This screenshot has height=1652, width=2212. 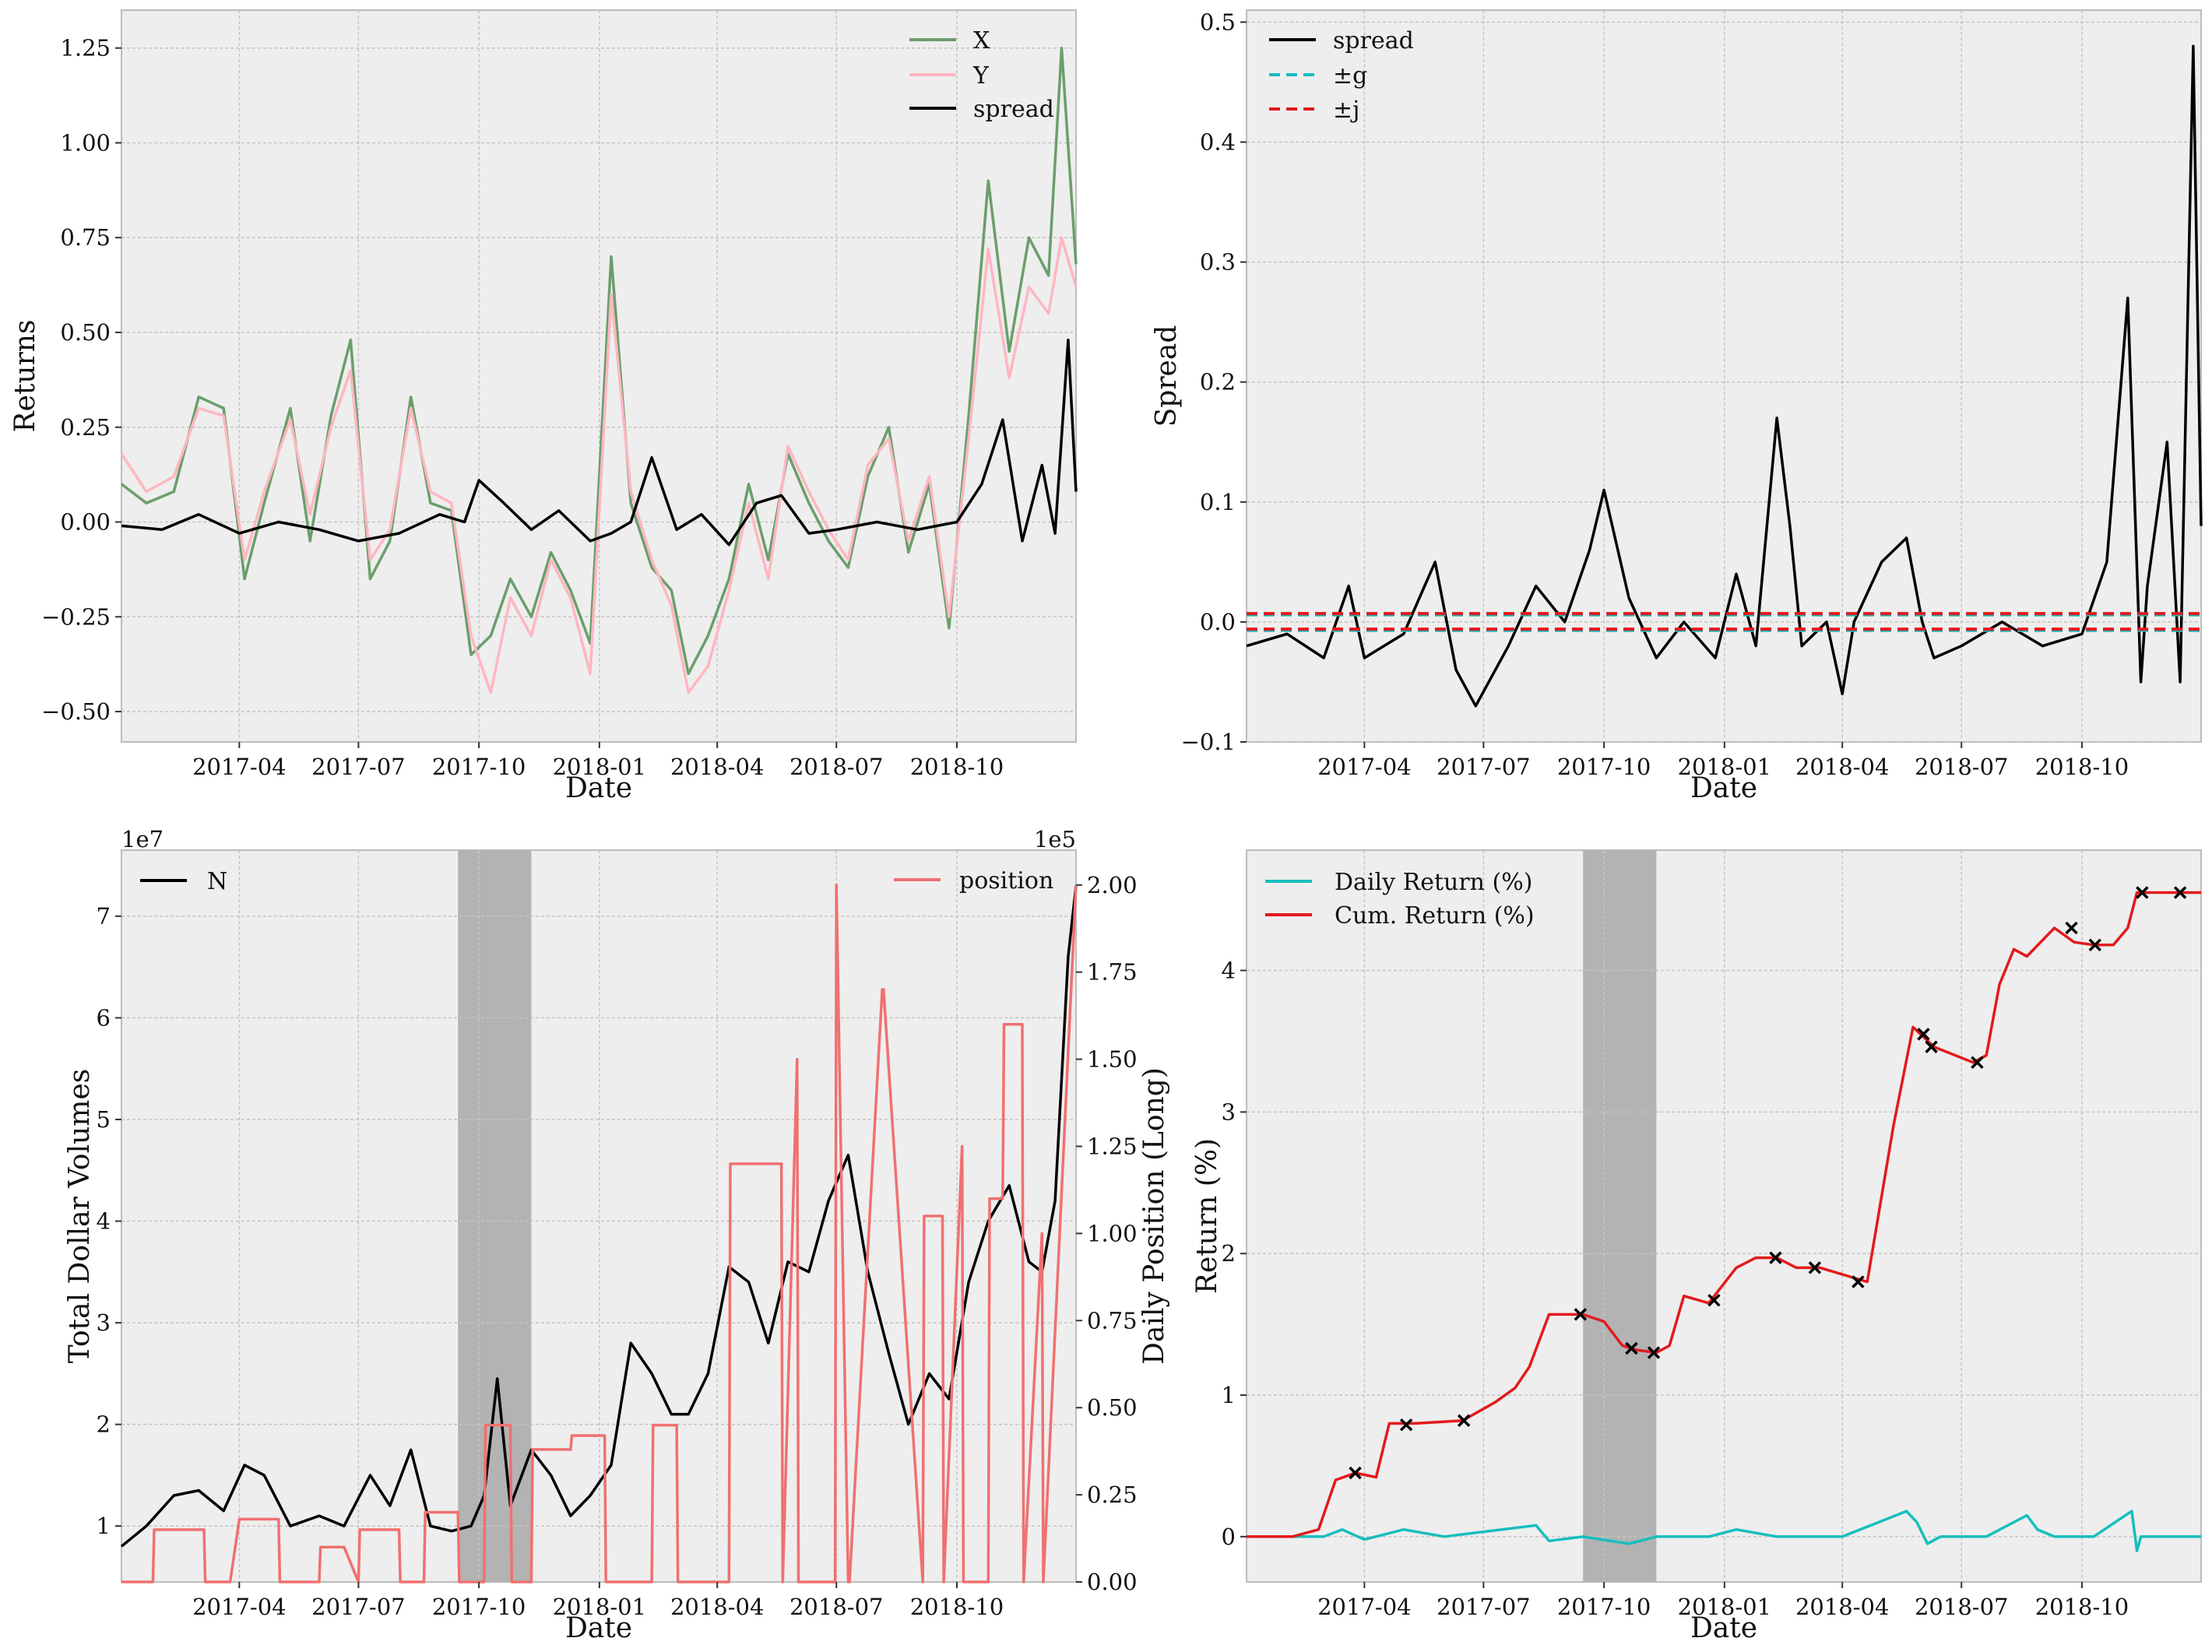 I want to click on panel-spread-y-ticks: −0.1 0.0 0.1 0.2 0.3 0.4 0.5, so click(x=1214, y=382).